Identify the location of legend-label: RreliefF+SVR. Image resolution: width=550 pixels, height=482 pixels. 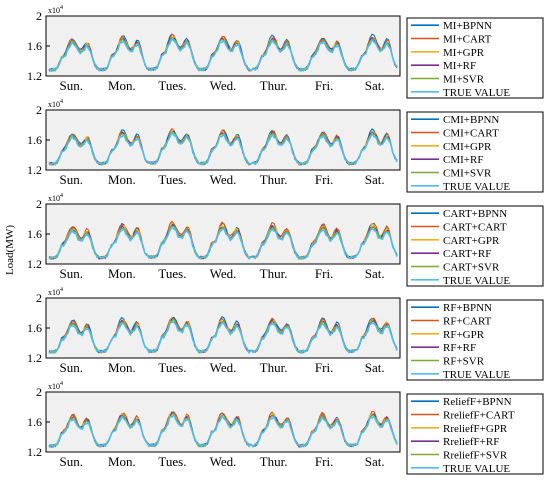
(475, 456).